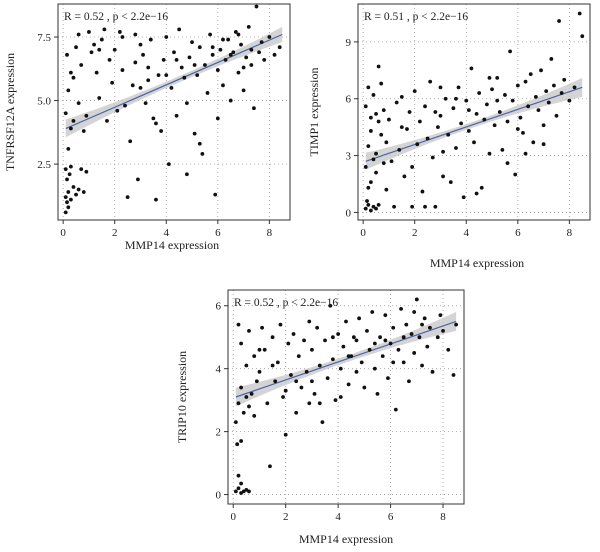 The image size is (600, 552). Describe the element at coordinates (10, 112) in the screenshot. I see `y-axis-label: TNFRSF12A expression` at that location.